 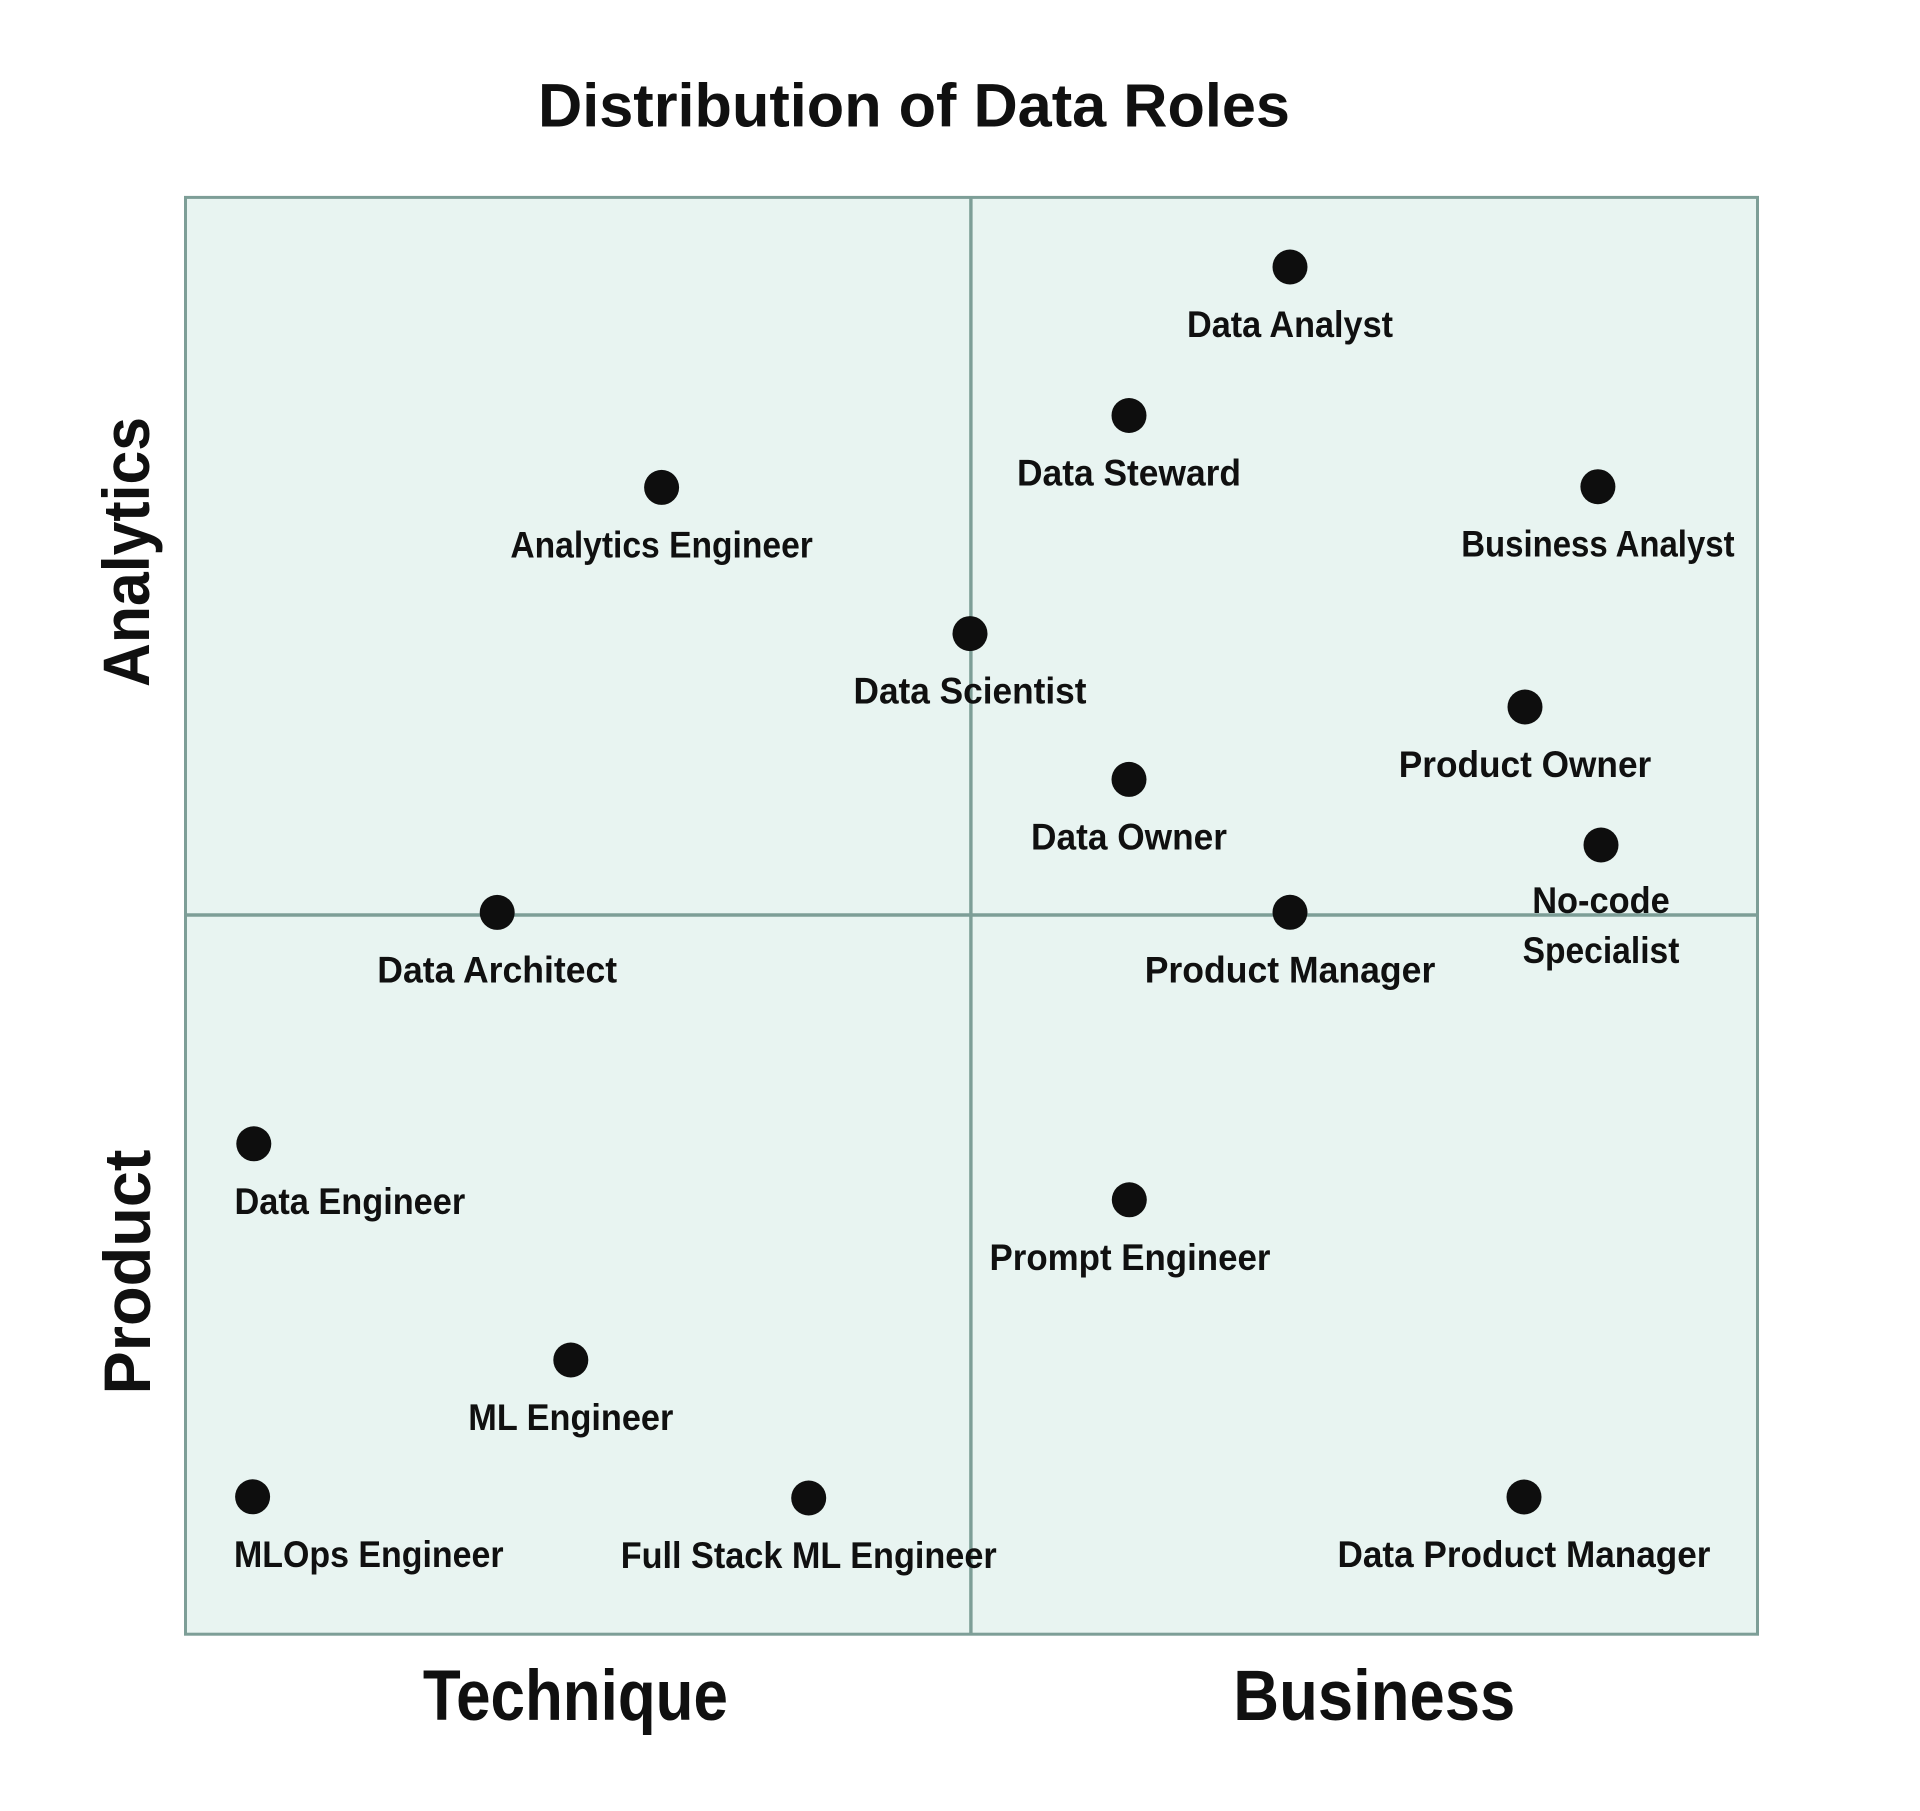 What do you see at coordinates (1129, 473) in the screenshot?
I see `svg-text: Data Steward` at bounding box center [1129, 473].